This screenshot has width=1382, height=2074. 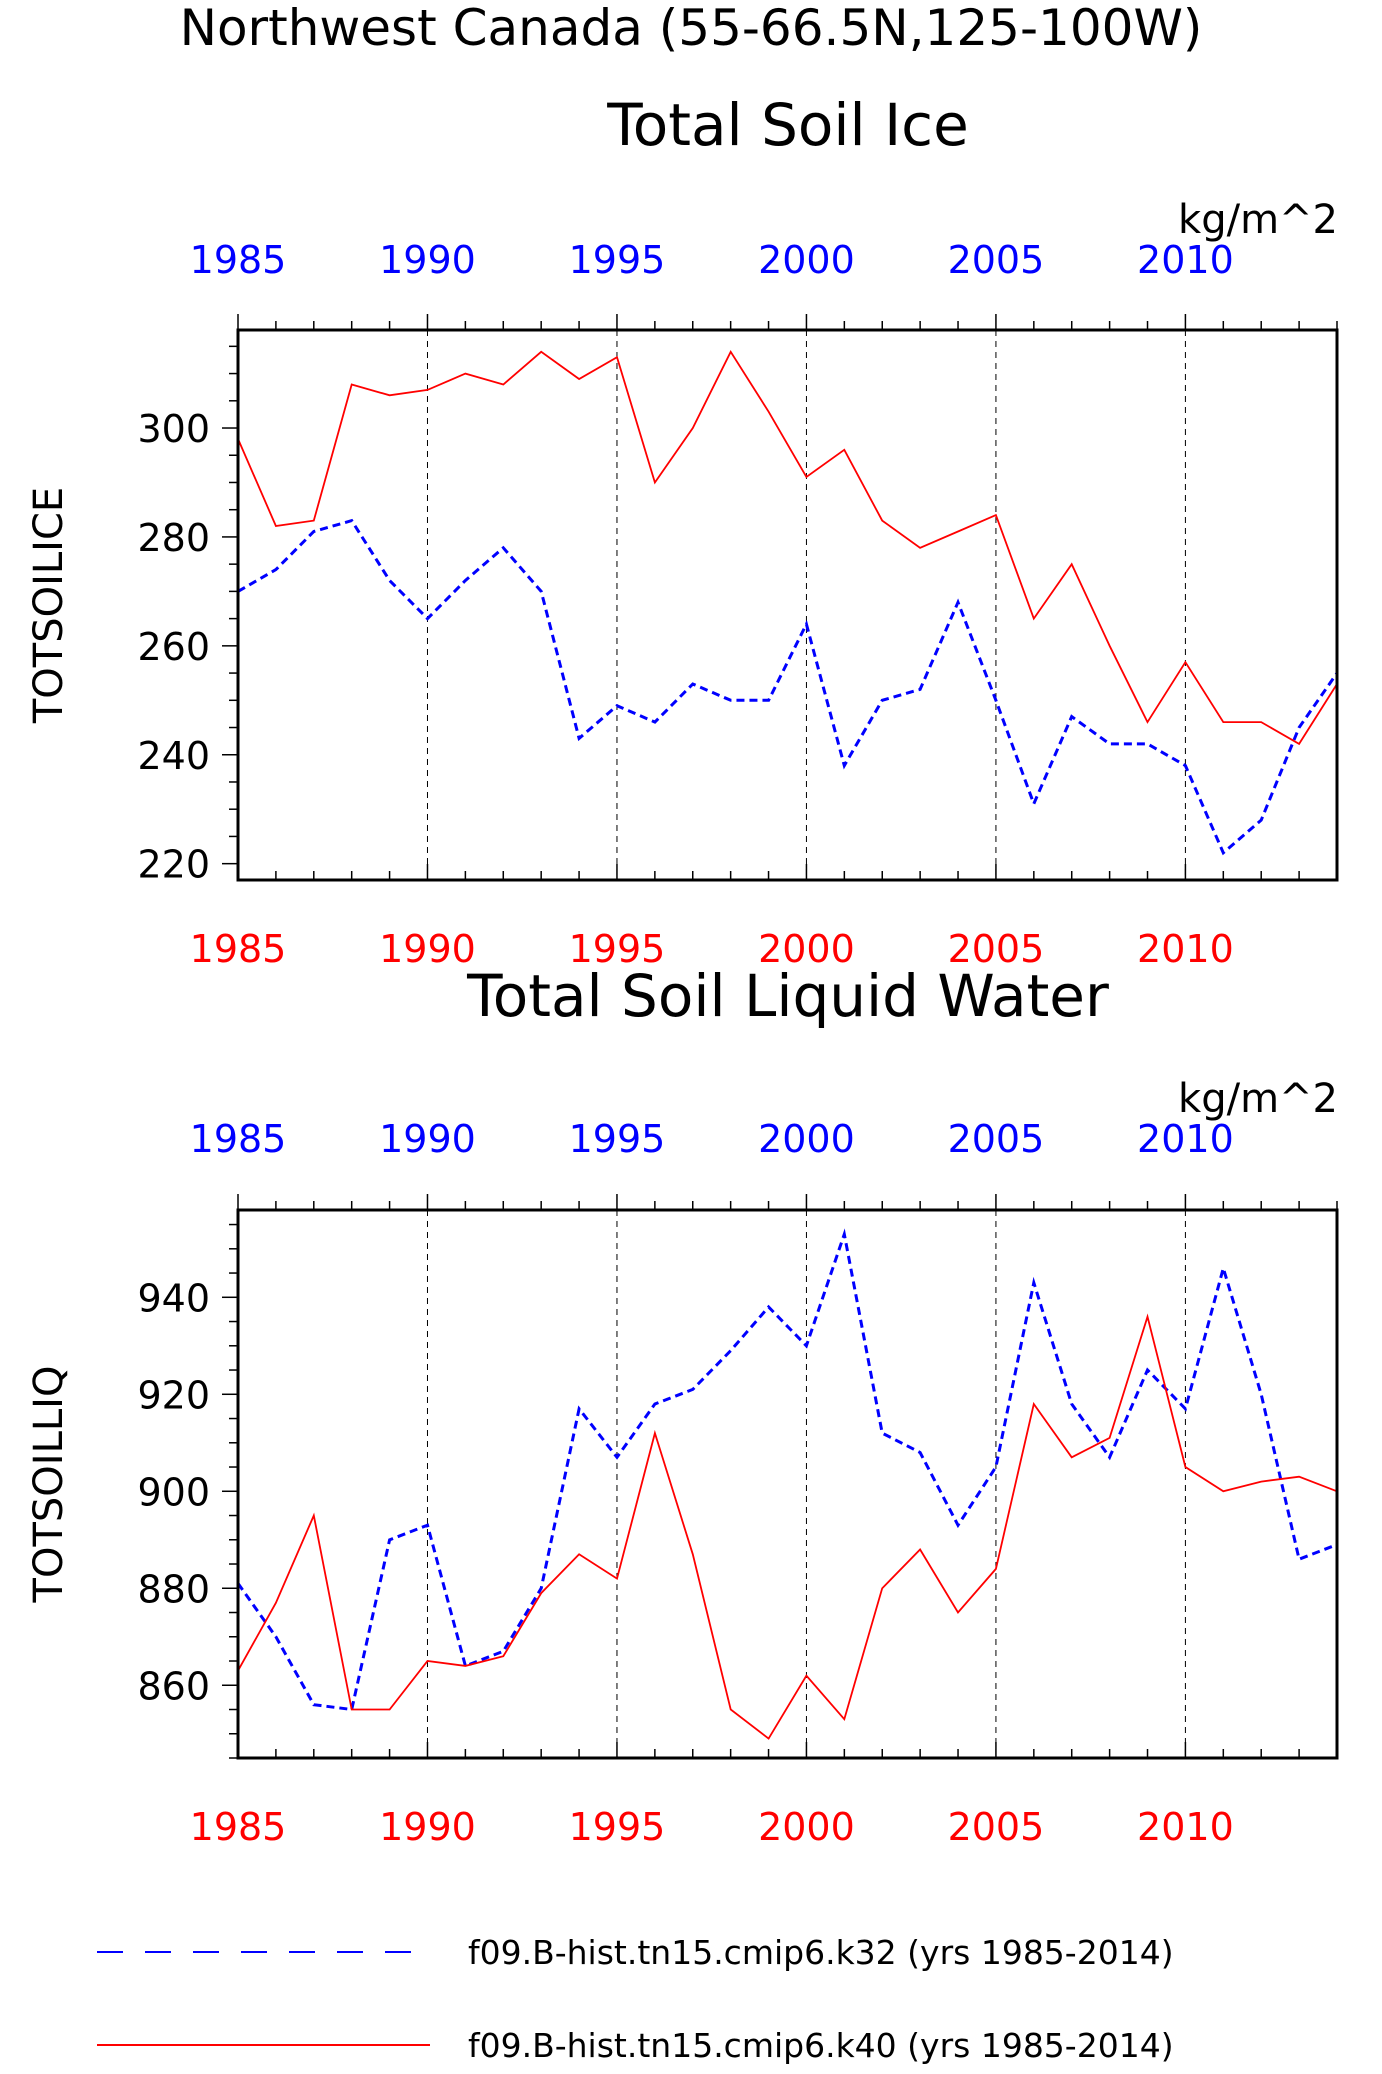 I want to click on y-axis-label: TOTSOILICE, so click(x=49, y=605).